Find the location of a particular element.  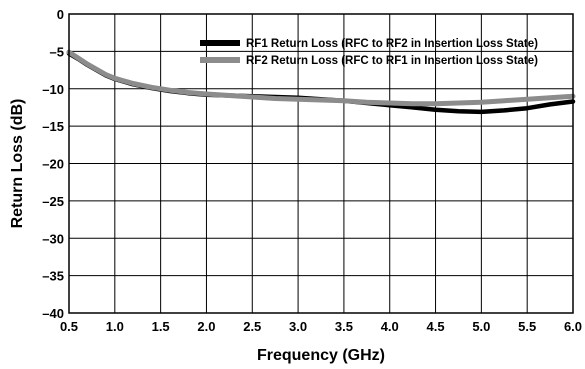

x-tick-label: 2.5 is located at coordinates (252, 326).